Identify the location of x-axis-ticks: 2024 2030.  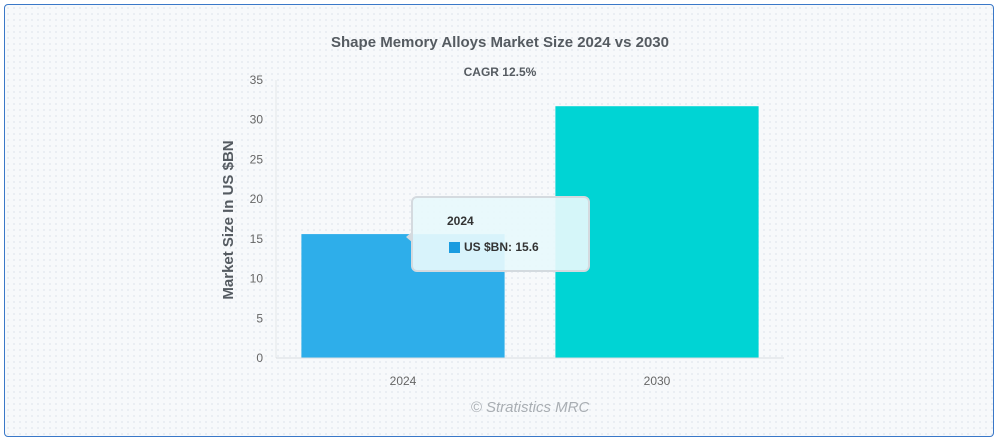
(530, 381).